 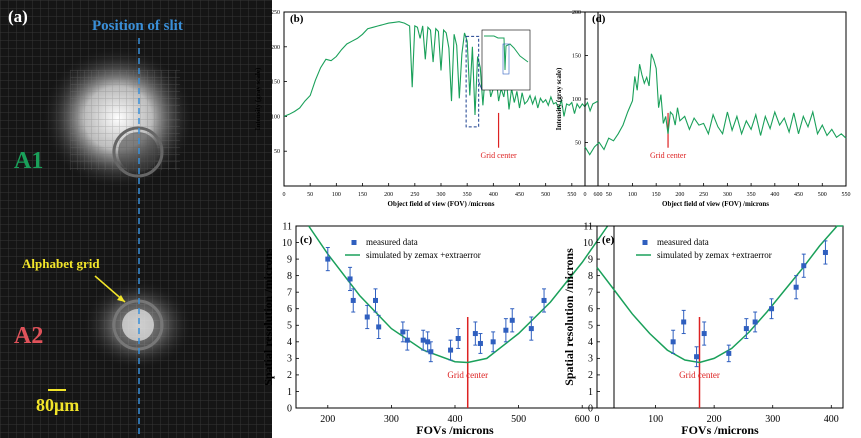 What do you see at coordinates (609, 195) in the screenshot?
I see `x-tick-label: 50` at bounding box center [609, 195].